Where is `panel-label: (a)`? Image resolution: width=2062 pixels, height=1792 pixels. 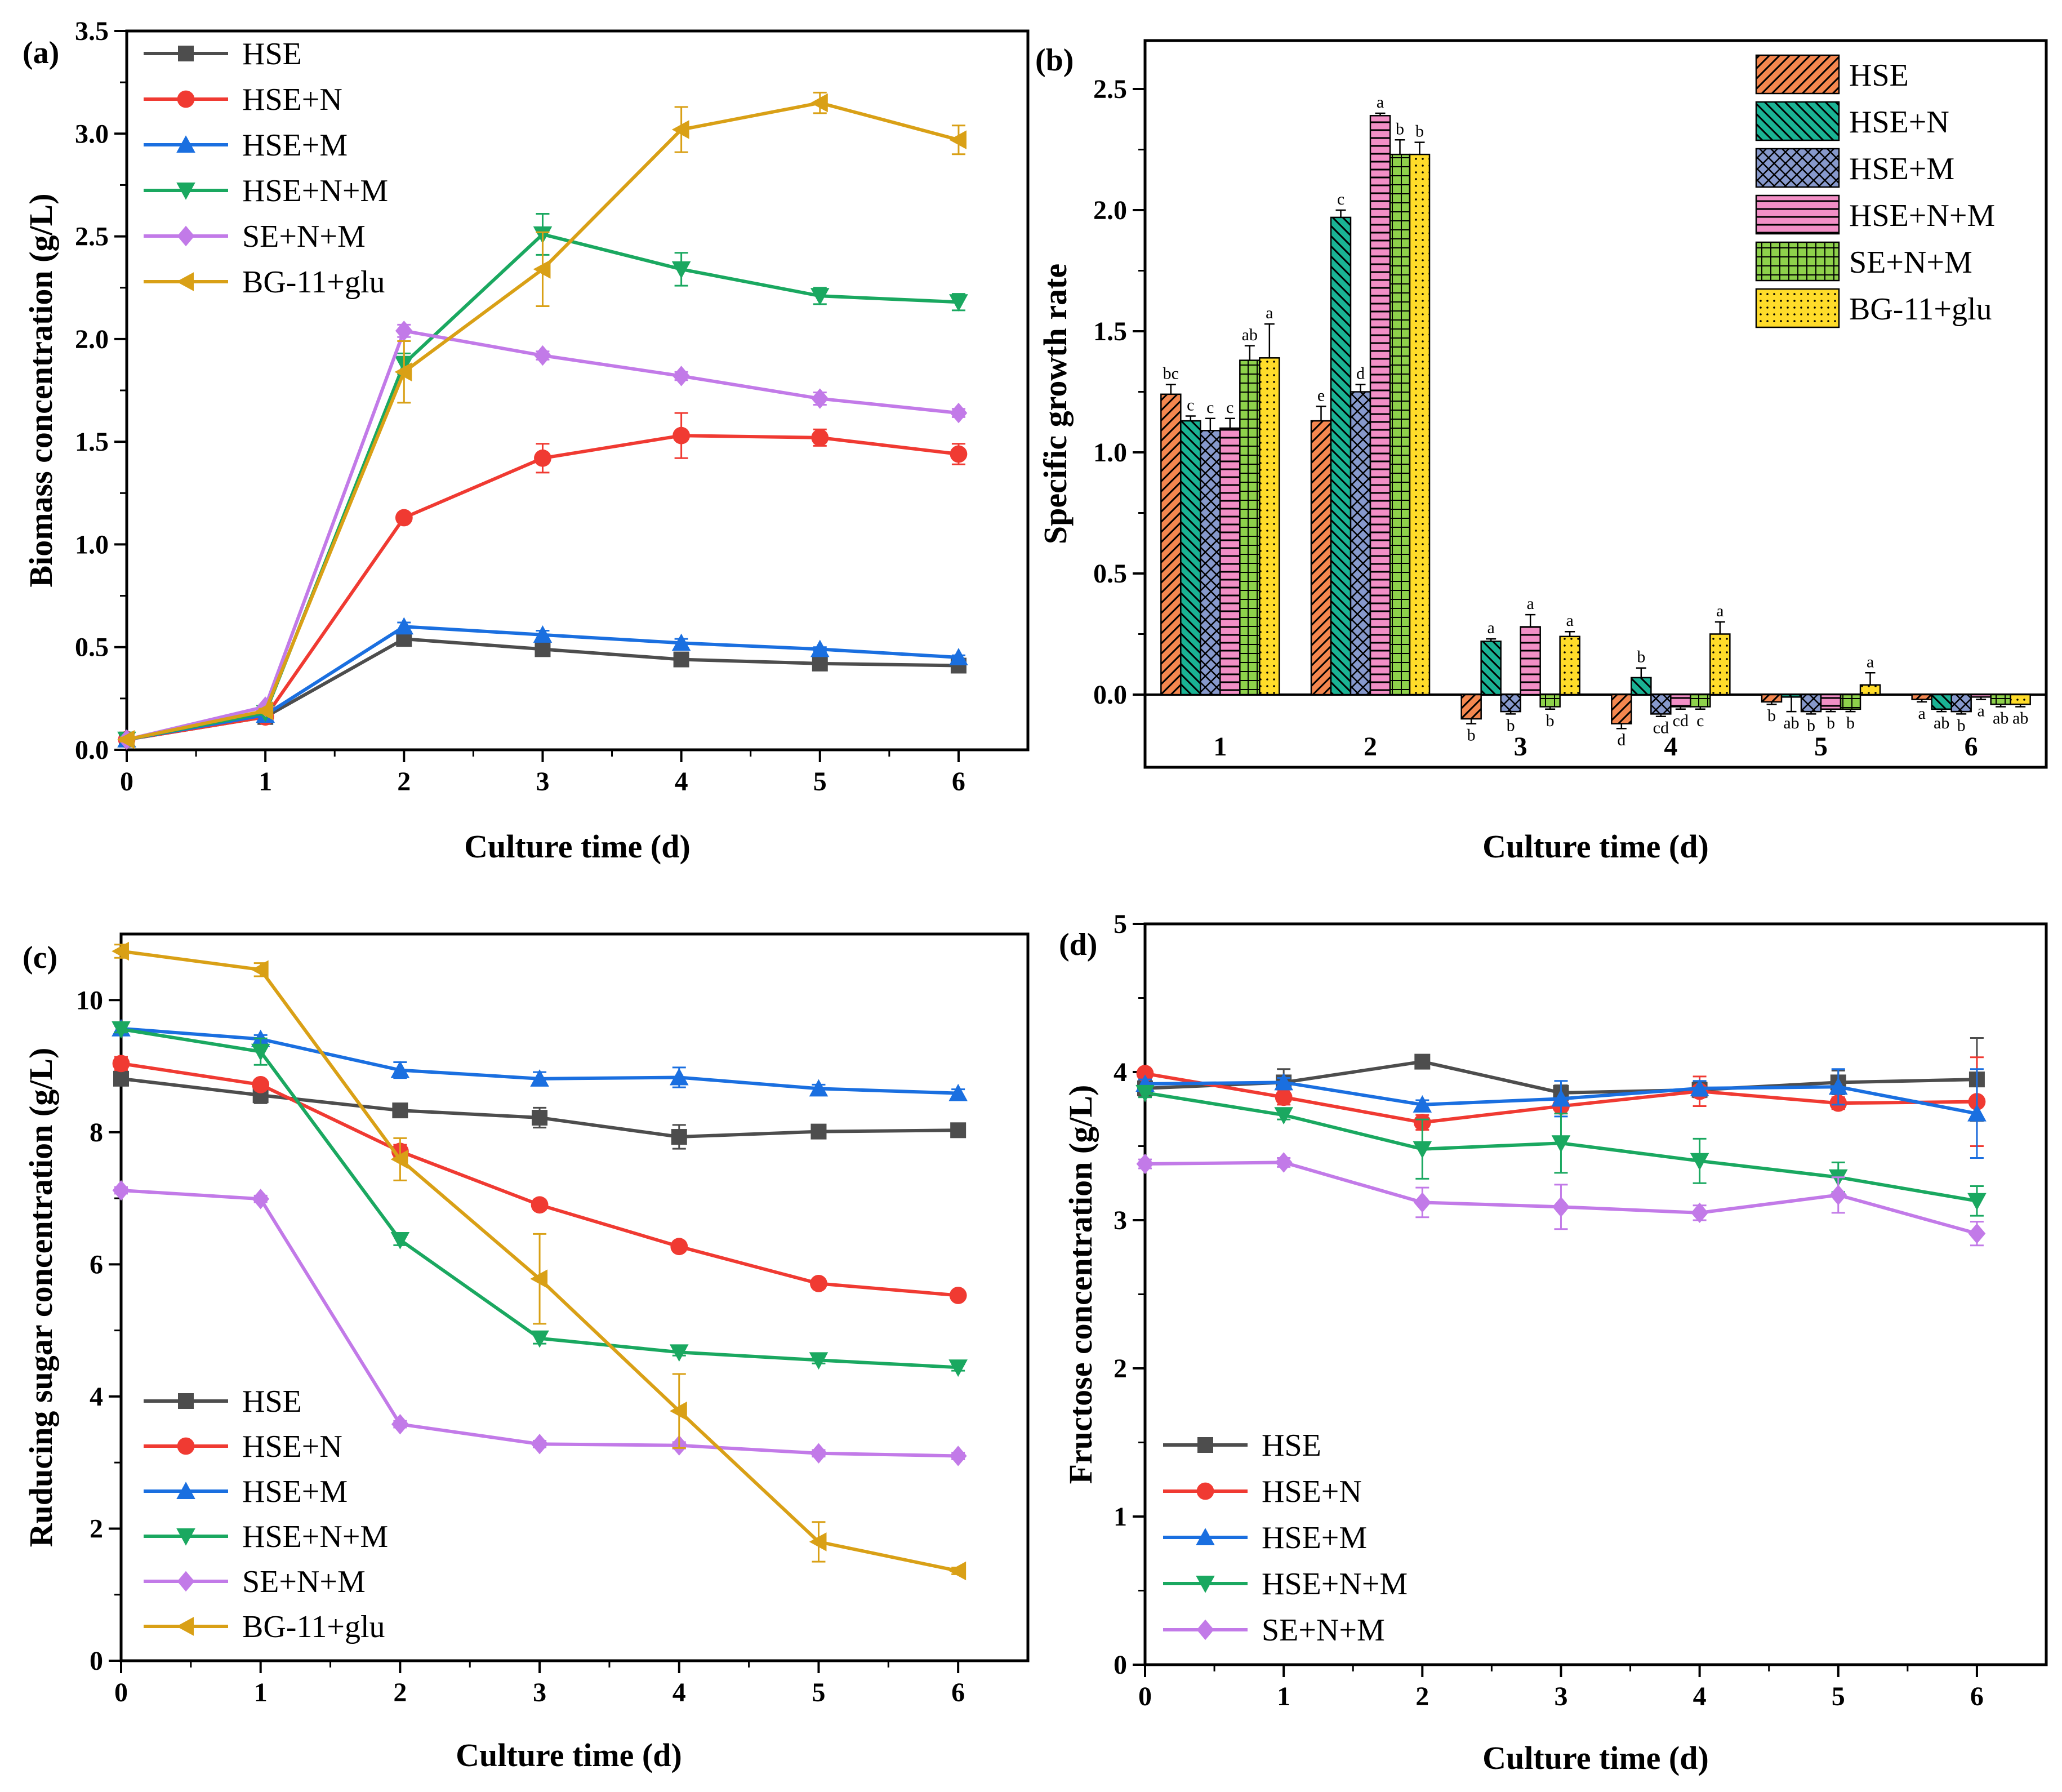 panel-label: (a) is located at coordinates (41, 53).